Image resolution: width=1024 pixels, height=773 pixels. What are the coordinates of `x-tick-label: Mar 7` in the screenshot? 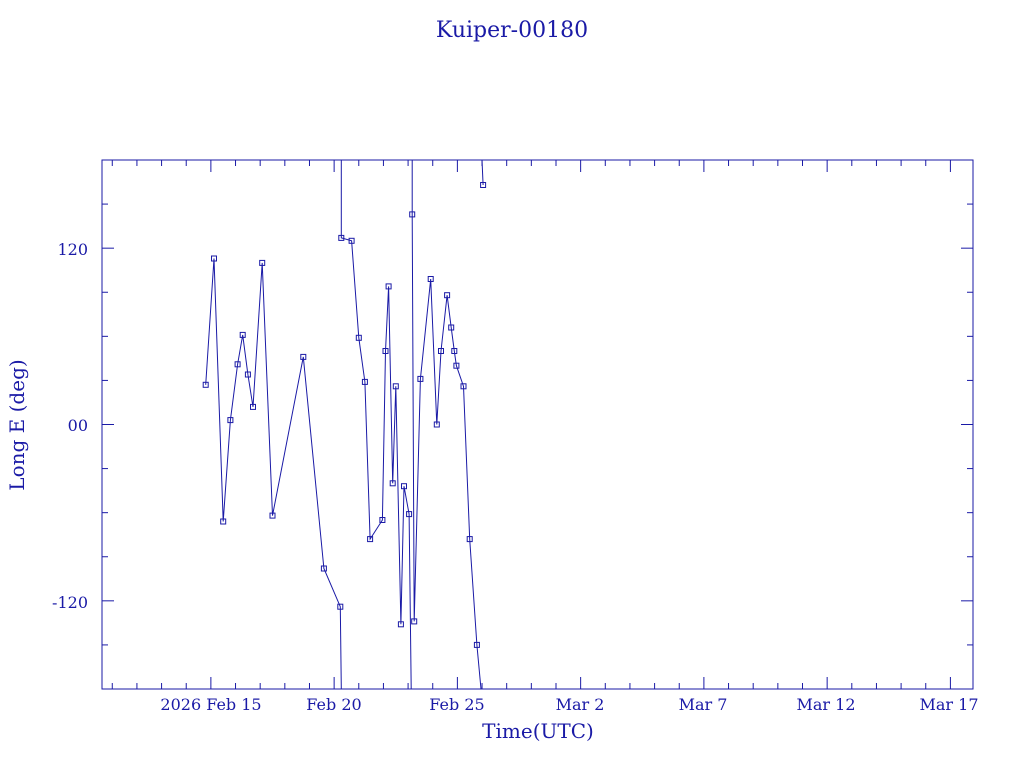 It's located at (703, 704).